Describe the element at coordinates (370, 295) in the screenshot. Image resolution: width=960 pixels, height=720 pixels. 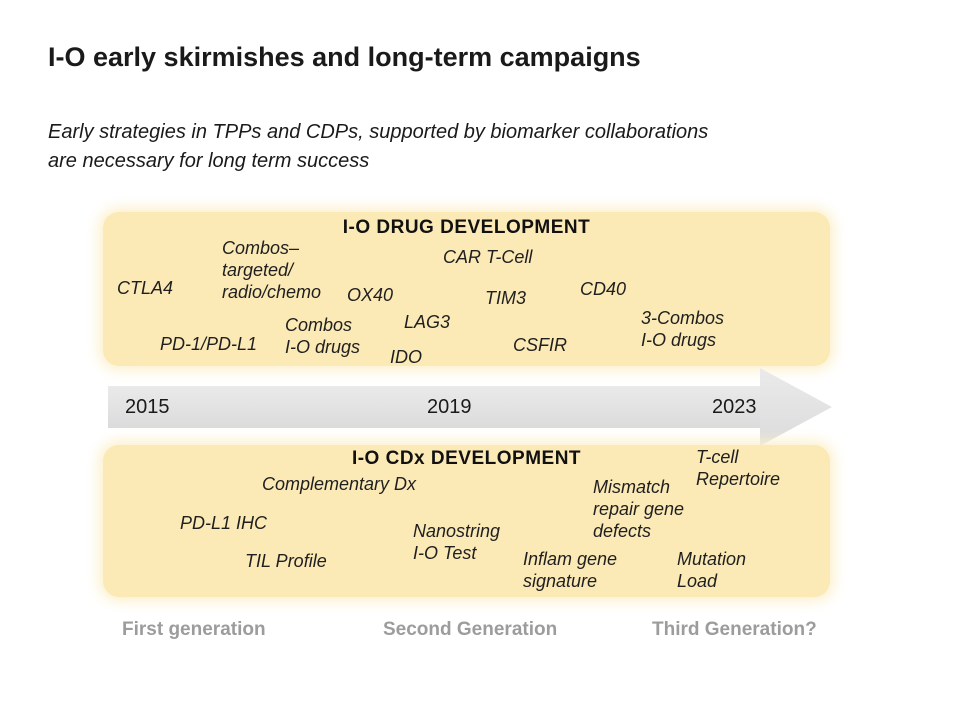
I see `drug-item-ox40: OX40` at that location.